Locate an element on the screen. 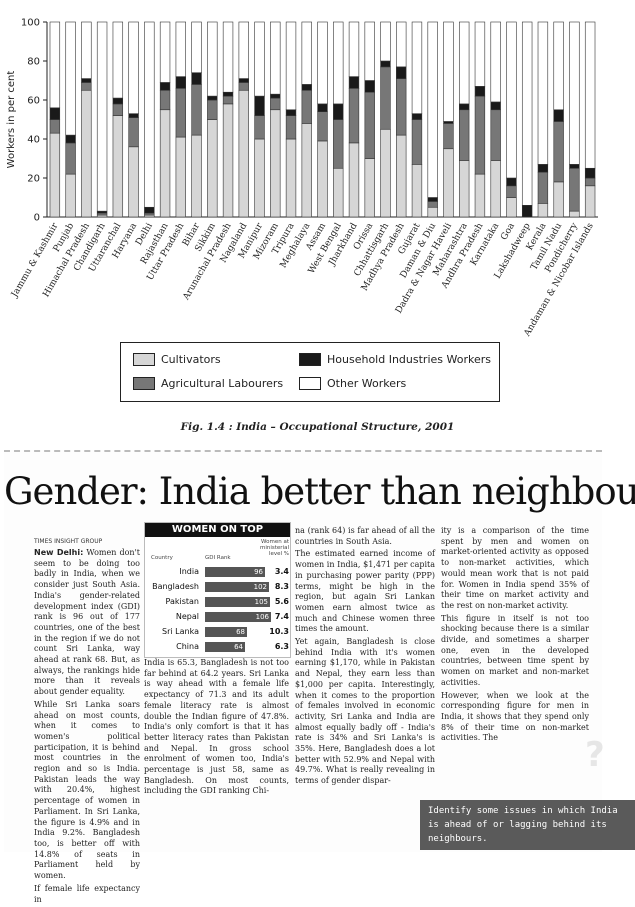 Image resolution: width=635 pixels, height=907 pixels. box-value: 5.6 is located at coordinates (281, 601).